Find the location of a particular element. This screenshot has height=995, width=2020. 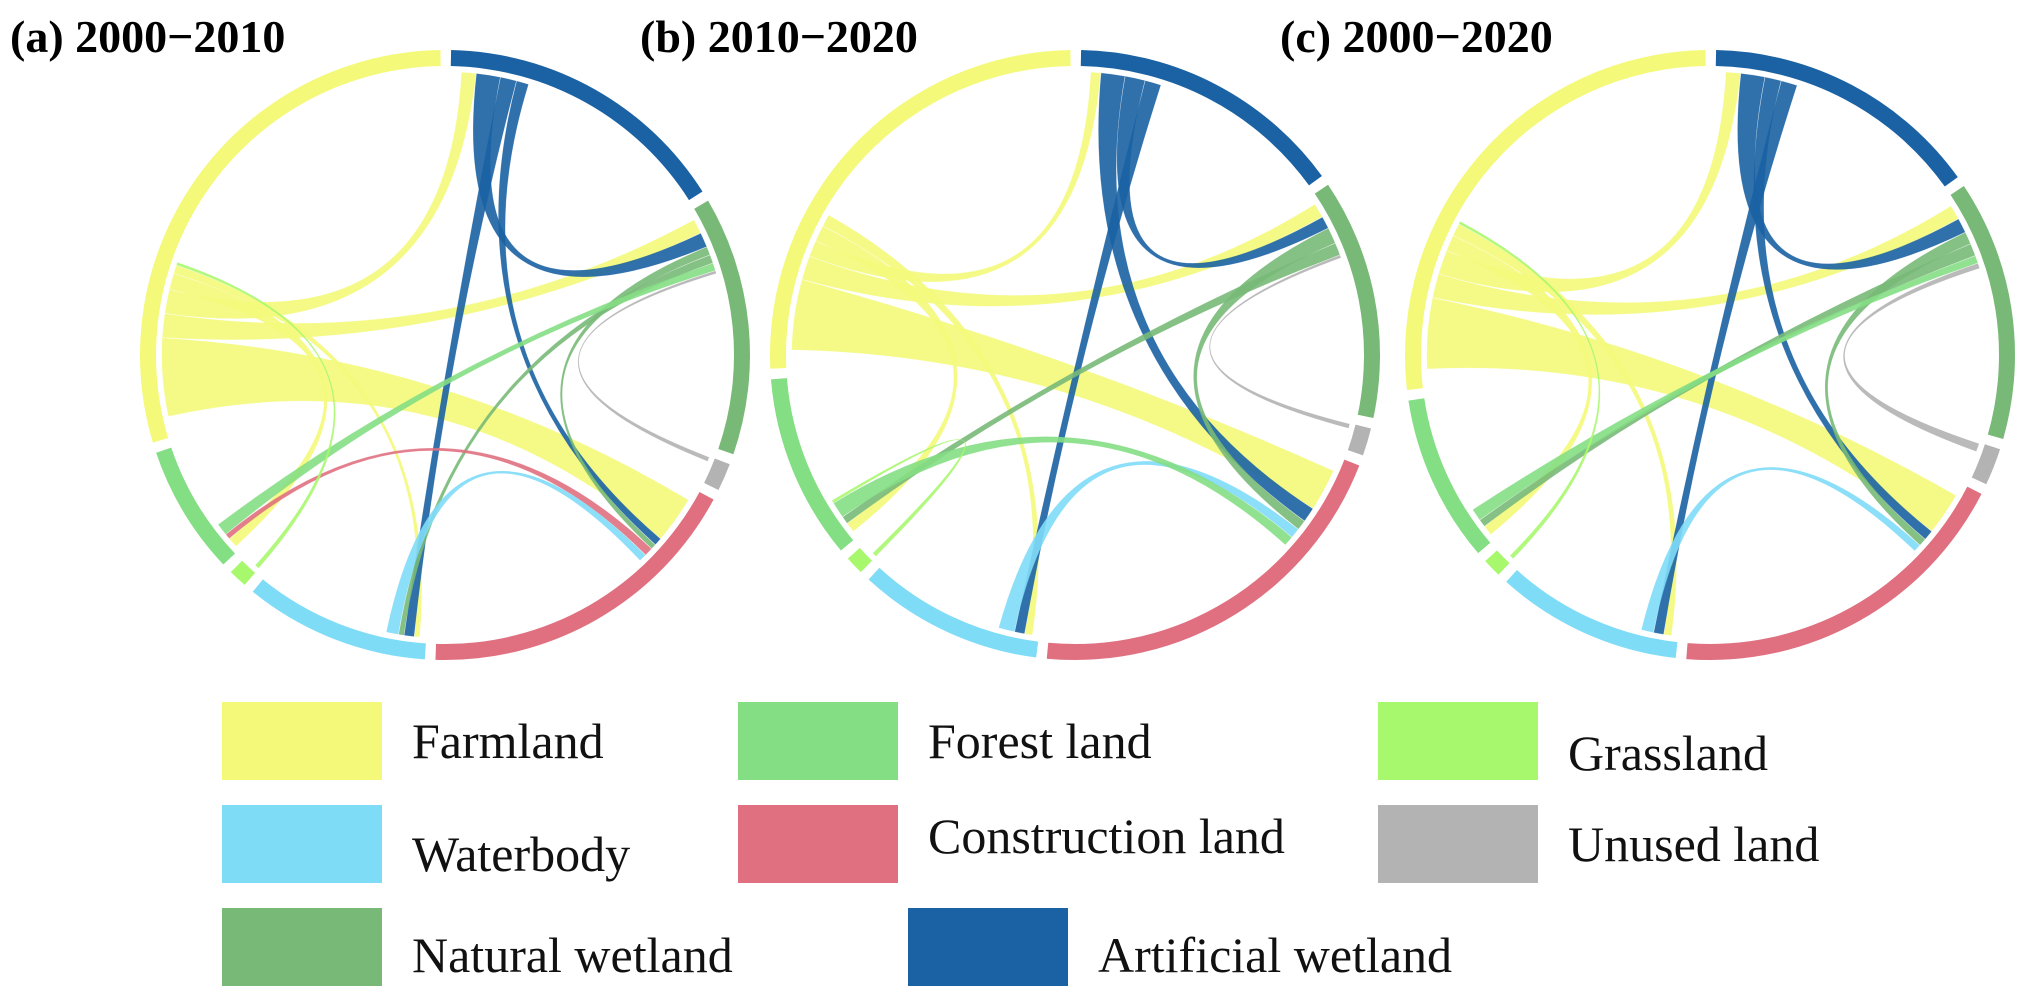

ribbon-forest-land-to-construction-land is located at coordinates (1062, 490).